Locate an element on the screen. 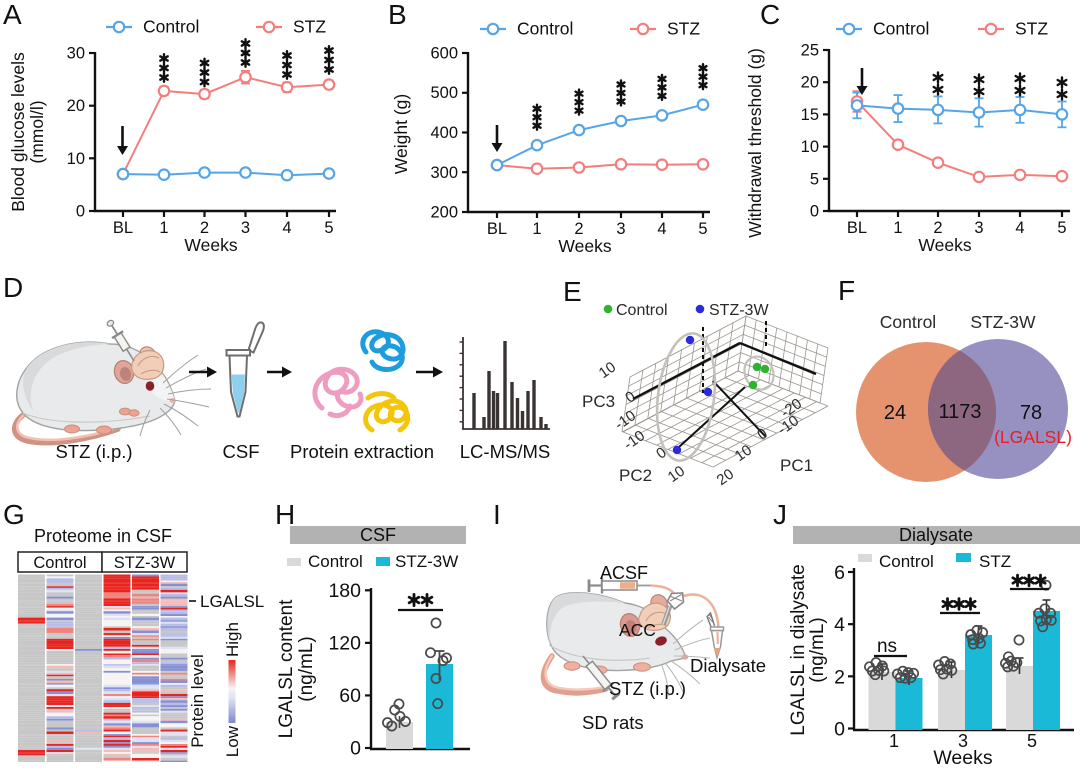  svg-text: Protein level is located at coordinates (197, 701).